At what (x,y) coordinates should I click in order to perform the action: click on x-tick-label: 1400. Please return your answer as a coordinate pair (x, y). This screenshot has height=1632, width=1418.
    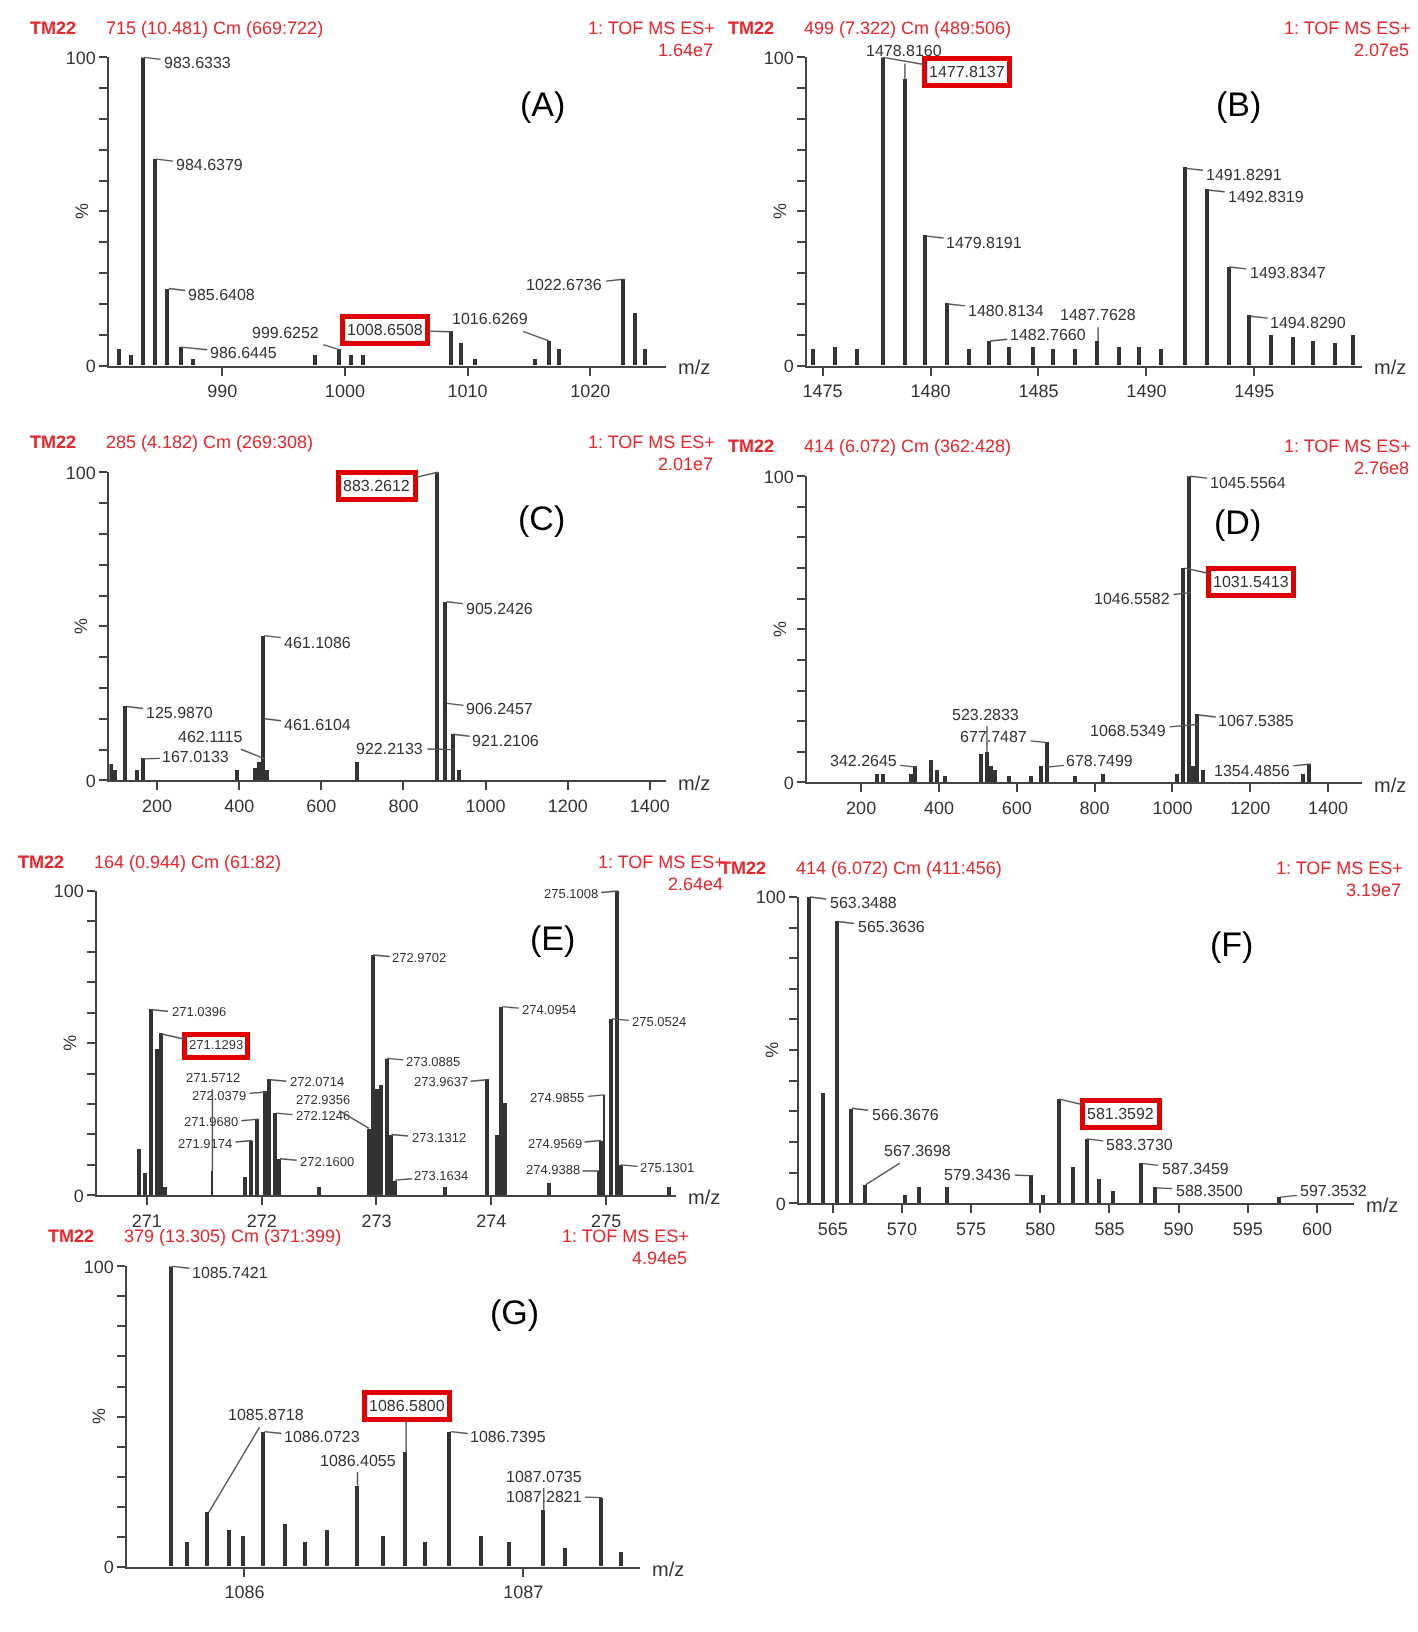
    Looking at the image, I should click on (1328, 808).